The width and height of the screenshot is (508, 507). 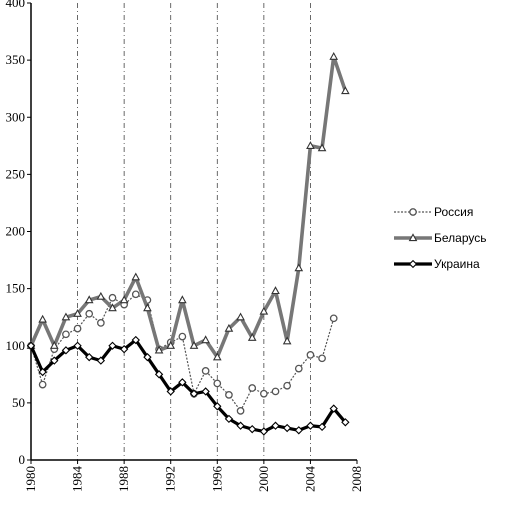 I want to click on x-tick-label: 1984, so click(x=77, y=479).